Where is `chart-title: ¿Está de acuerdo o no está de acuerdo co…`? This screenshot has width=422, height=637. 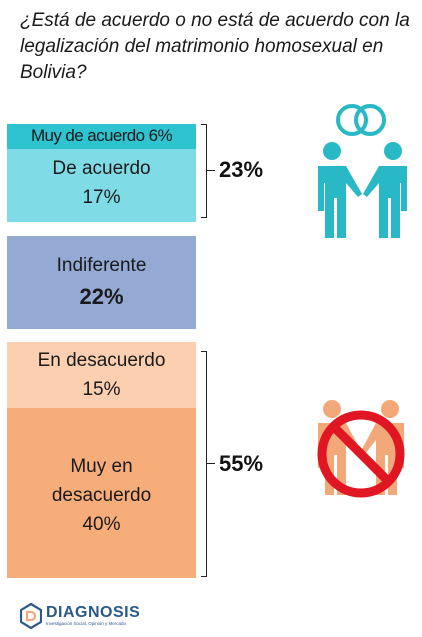
chart-title: ¿Está de acuerdo o no está de acuerdo co… is located at coordinates (215, 46).